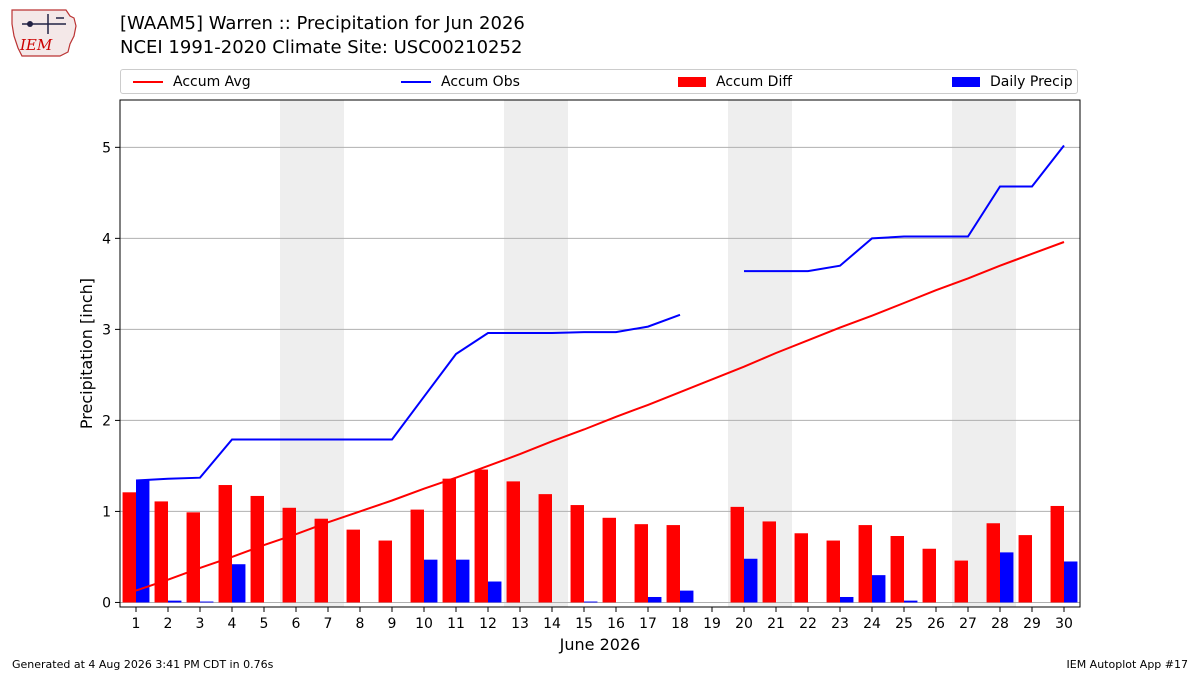 This screenshot has height=675, width=1200. I want to click on x-tick-label: 13, so click(520, 624).